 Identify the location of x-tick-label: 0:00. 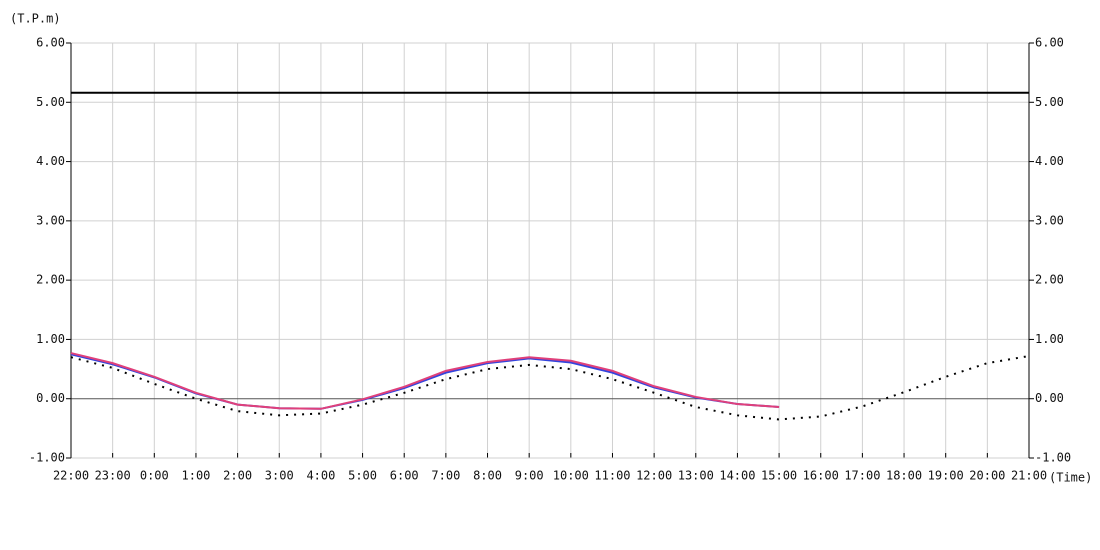
(154, 476).